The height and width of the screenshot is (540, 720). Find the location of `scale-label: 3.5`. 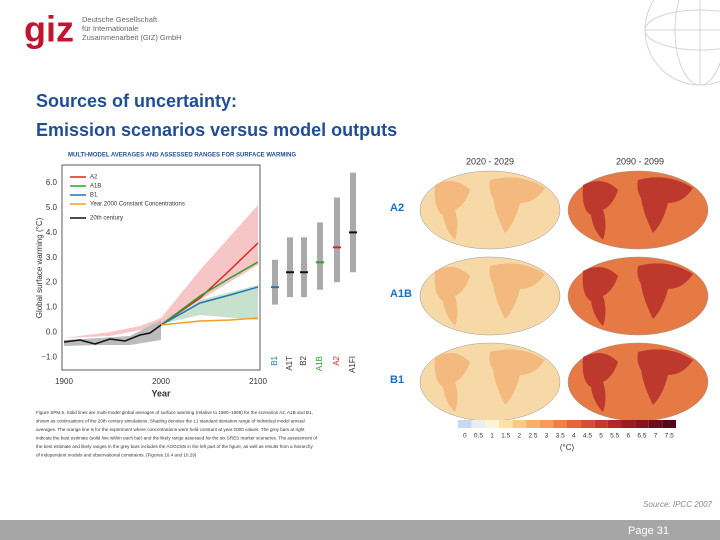

scale-label: 3.5 is located at coordinates (560, 436).